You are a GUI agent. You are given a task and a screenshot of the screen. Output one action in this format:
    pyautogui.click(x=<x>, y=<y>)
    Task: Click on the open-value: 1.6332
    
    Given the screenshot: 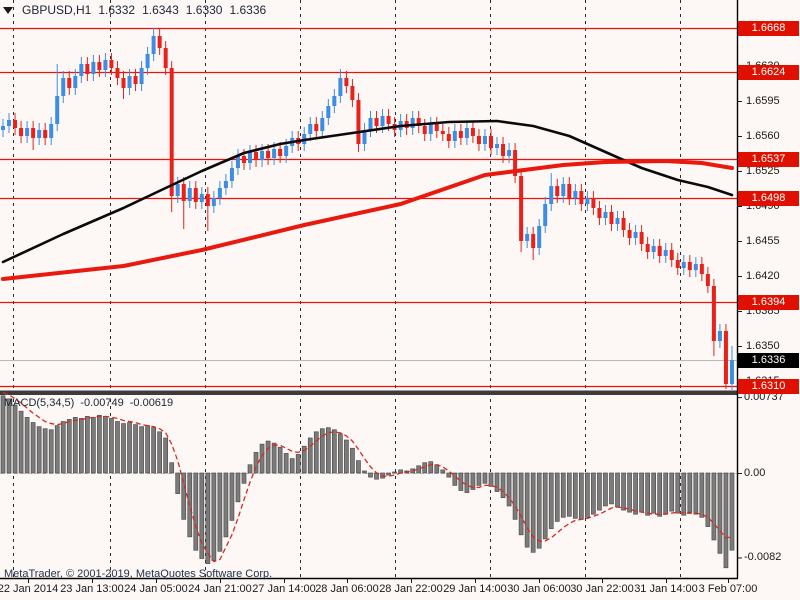 What is the action you would take?
    pyautogui.click(x=117, y=10)
    